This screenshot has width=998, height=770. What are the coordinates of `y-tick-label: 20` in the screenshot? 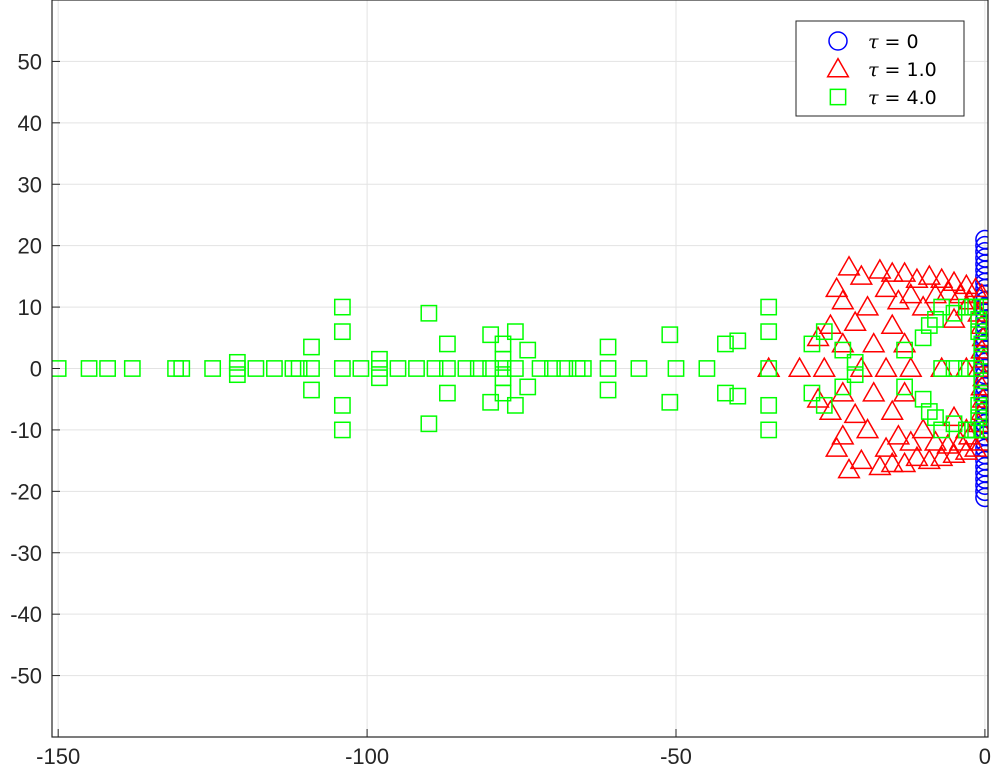 It's located at (30, 246).